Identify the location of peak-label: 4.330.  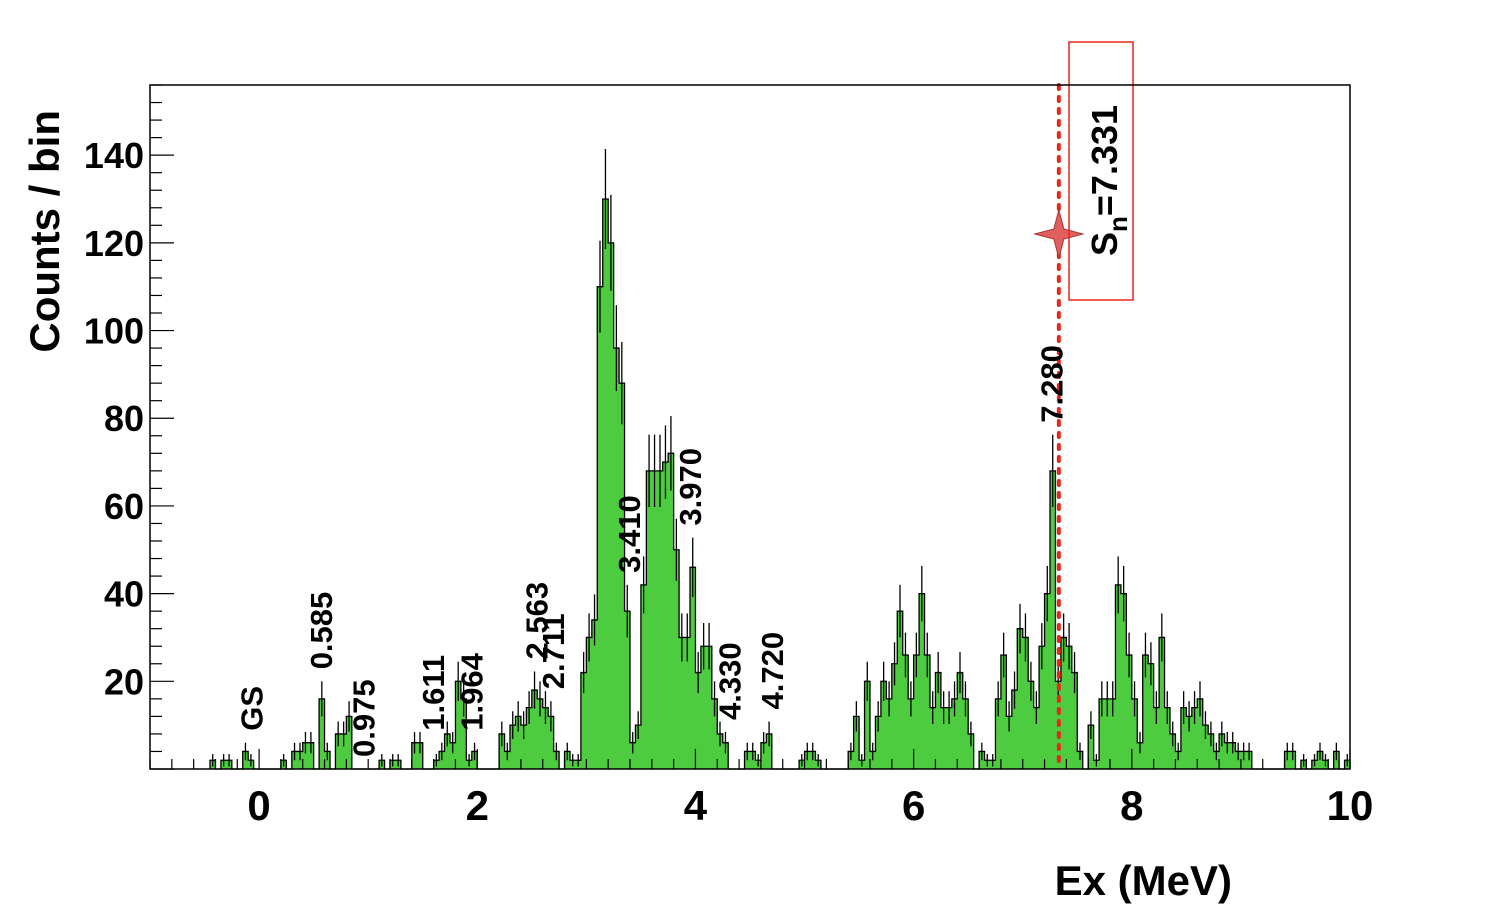
(729, 681).